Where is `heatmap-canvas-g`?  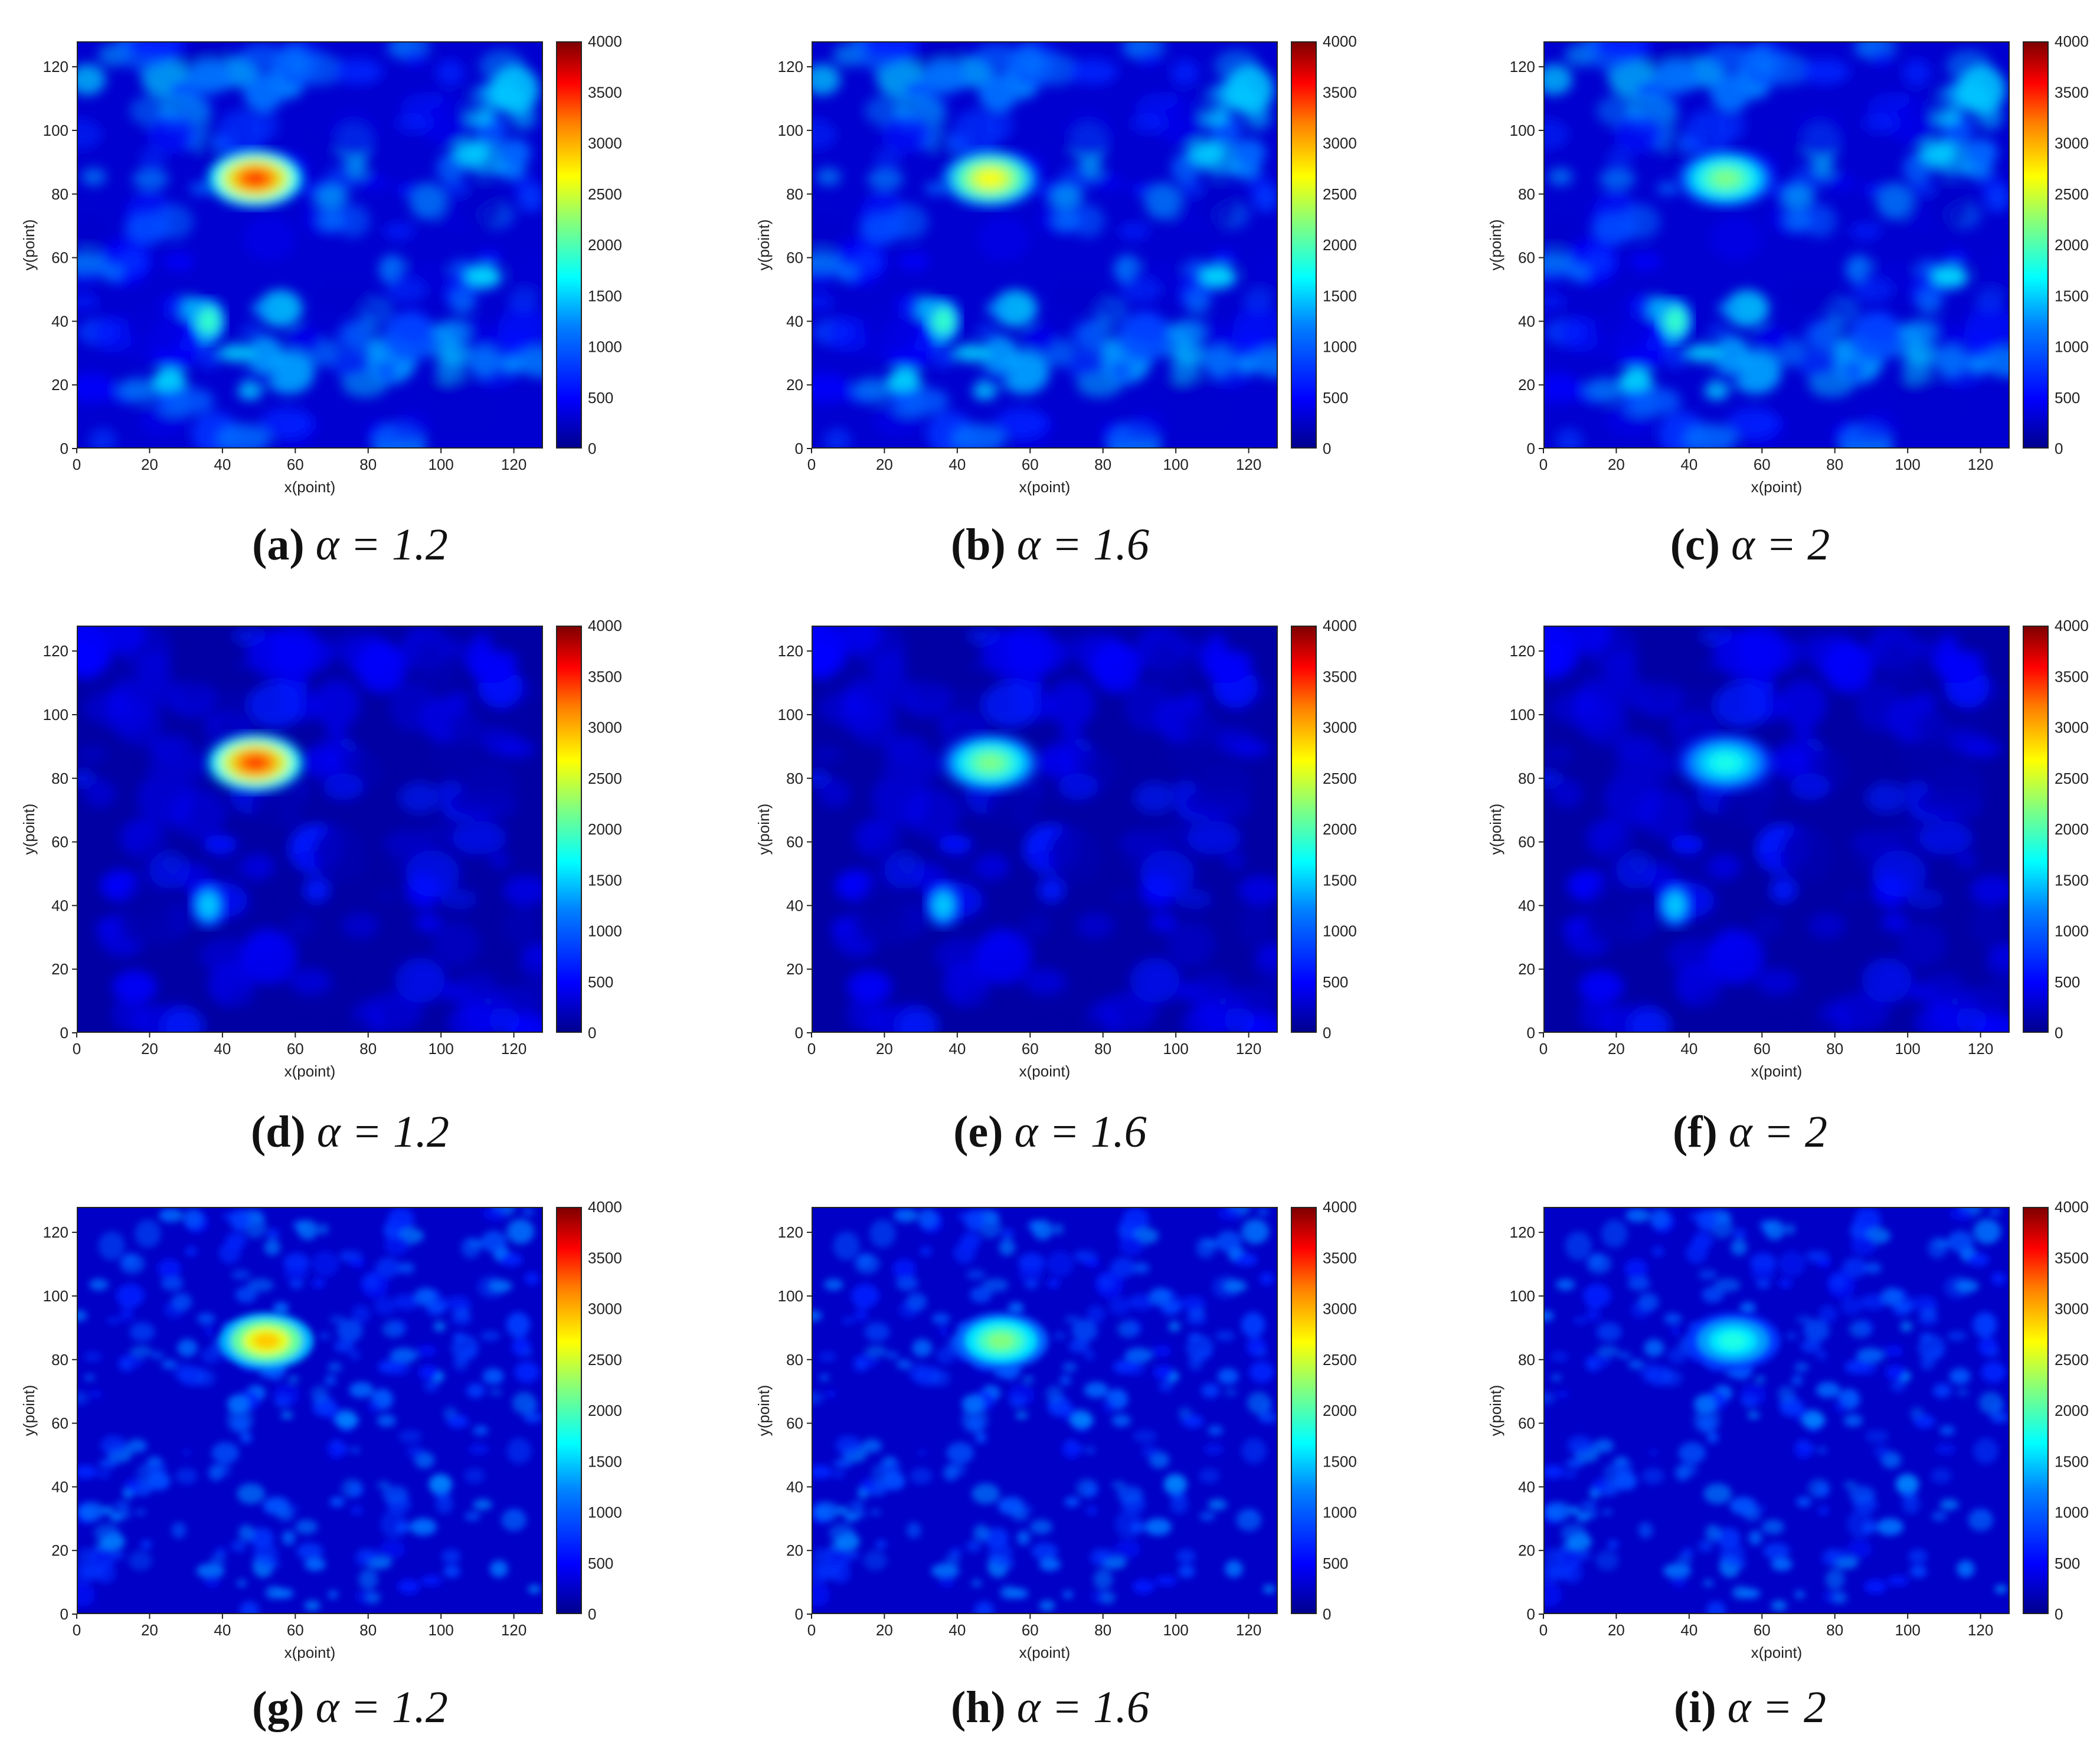 heatmap-canvas-g is located at coordinates (310, 1410).